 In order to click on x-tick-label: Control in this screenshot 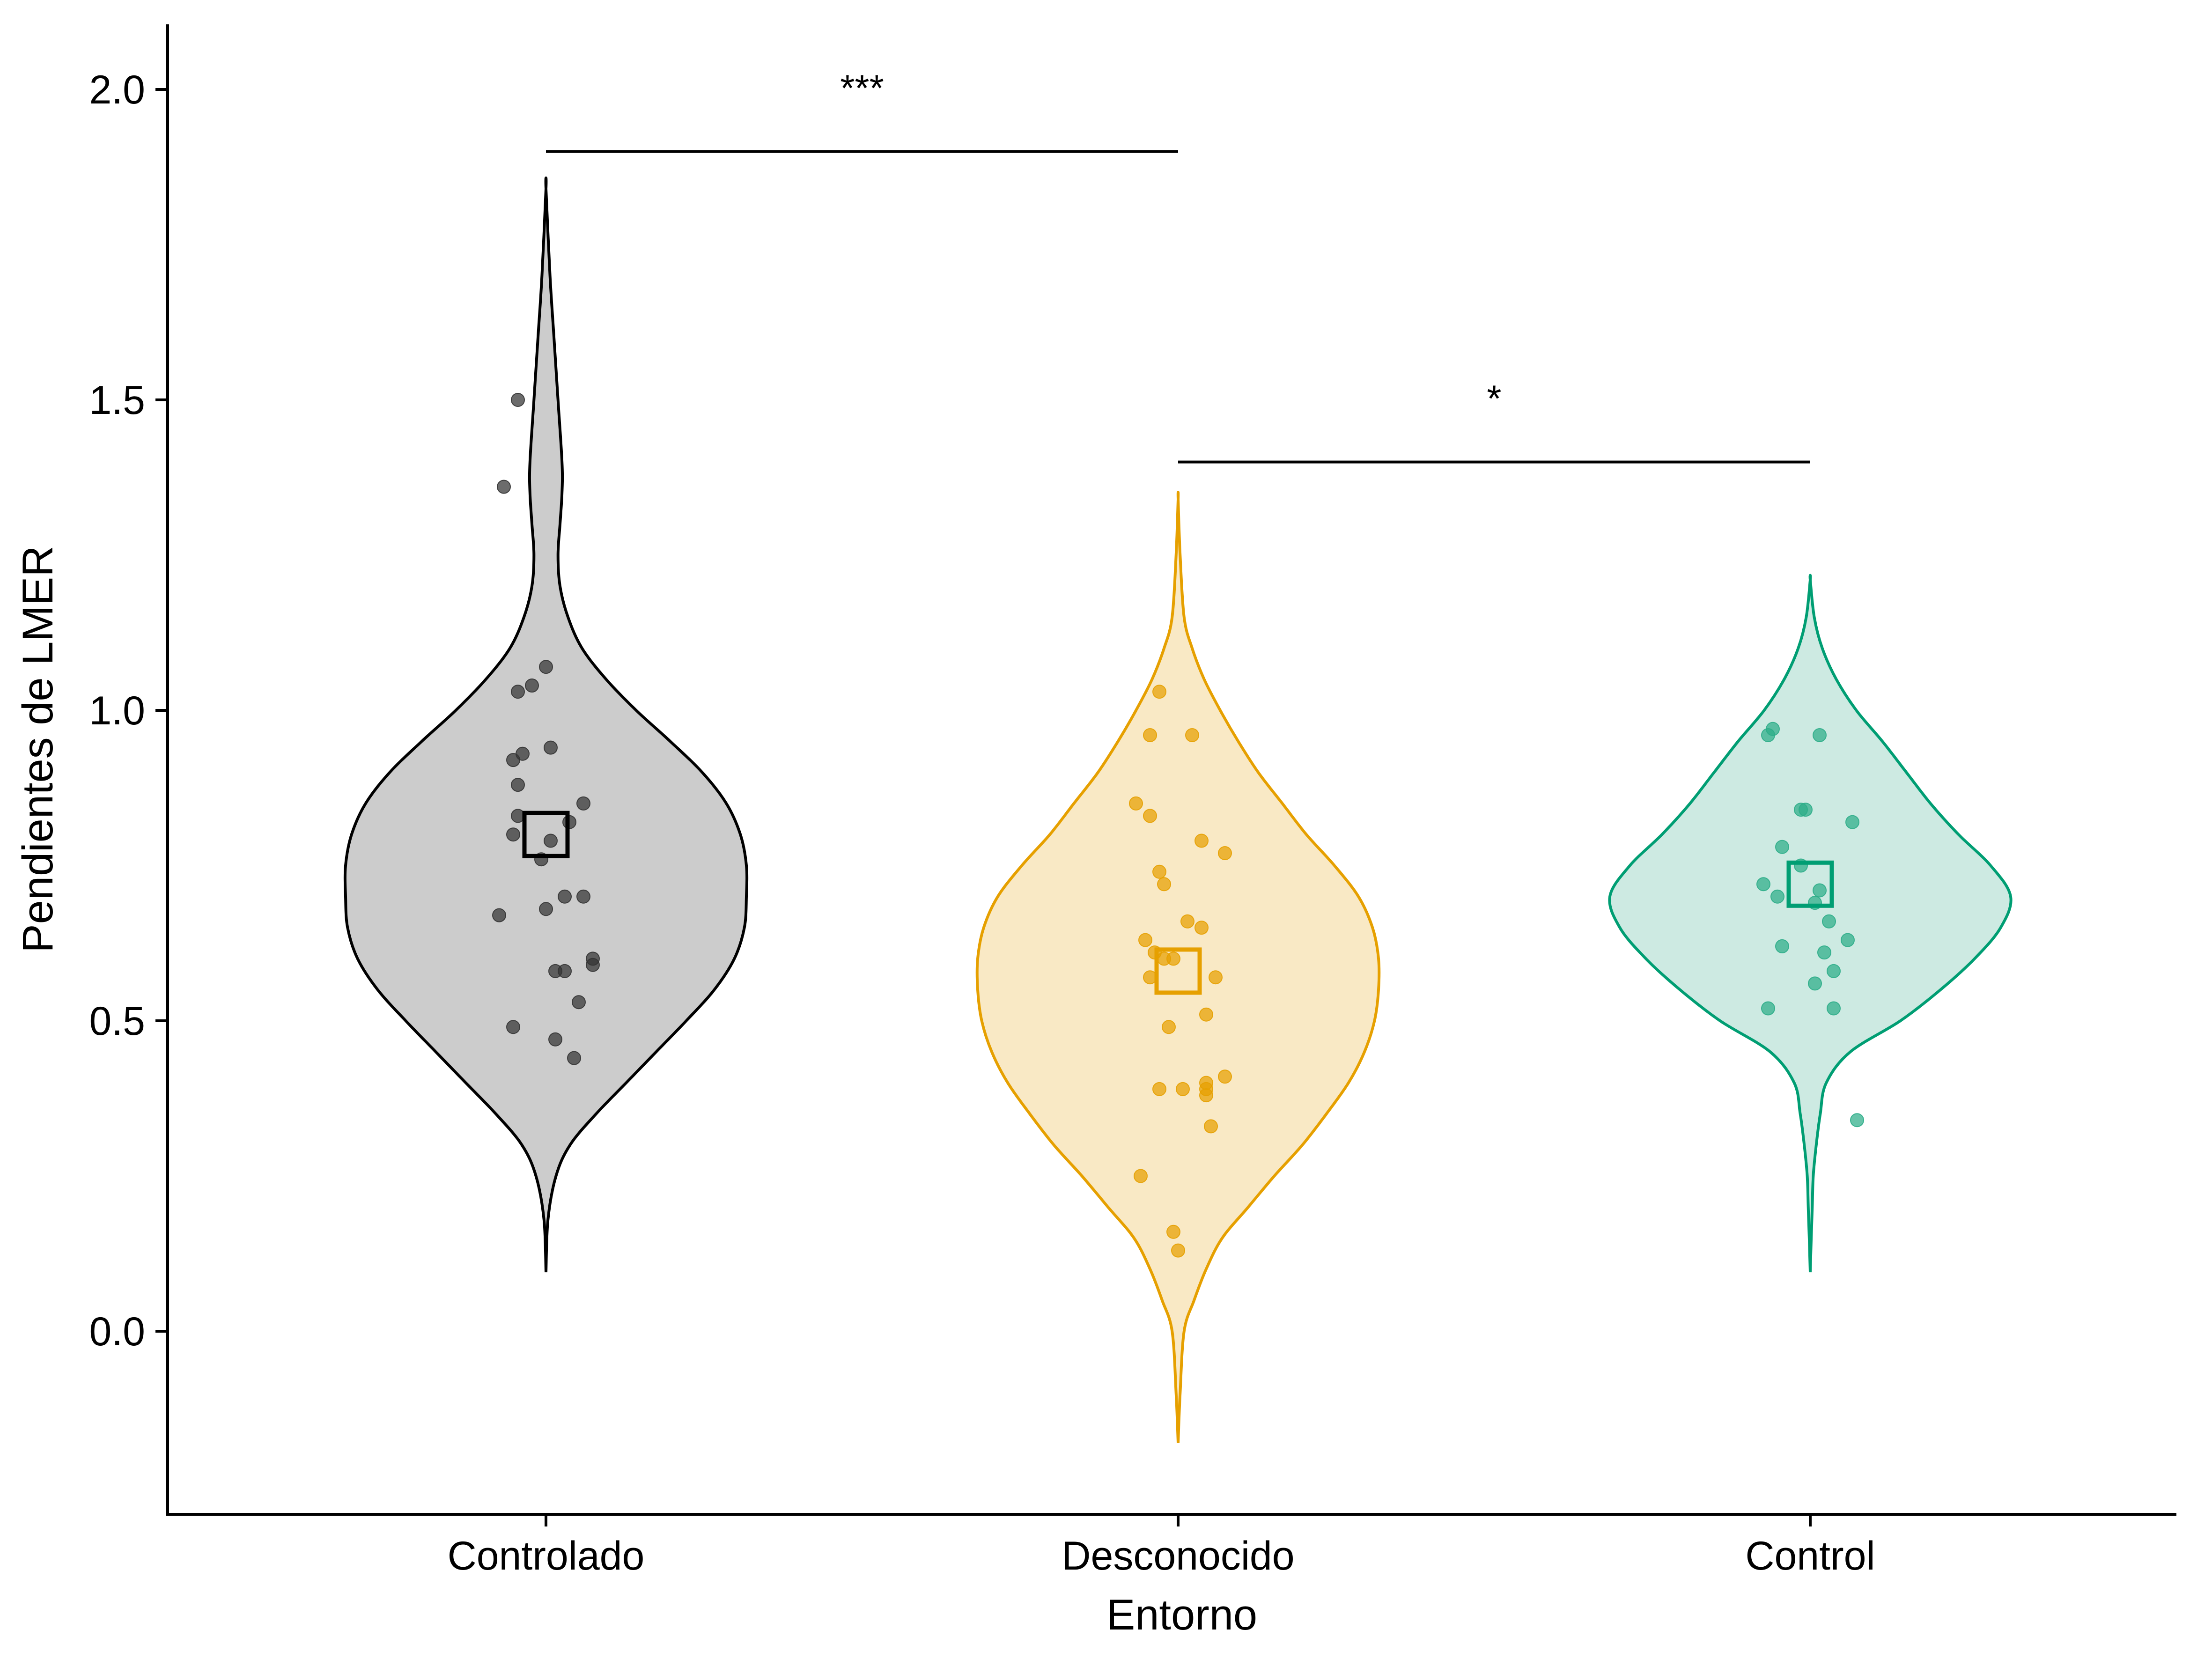, I will do `click(1810, 1556)`.